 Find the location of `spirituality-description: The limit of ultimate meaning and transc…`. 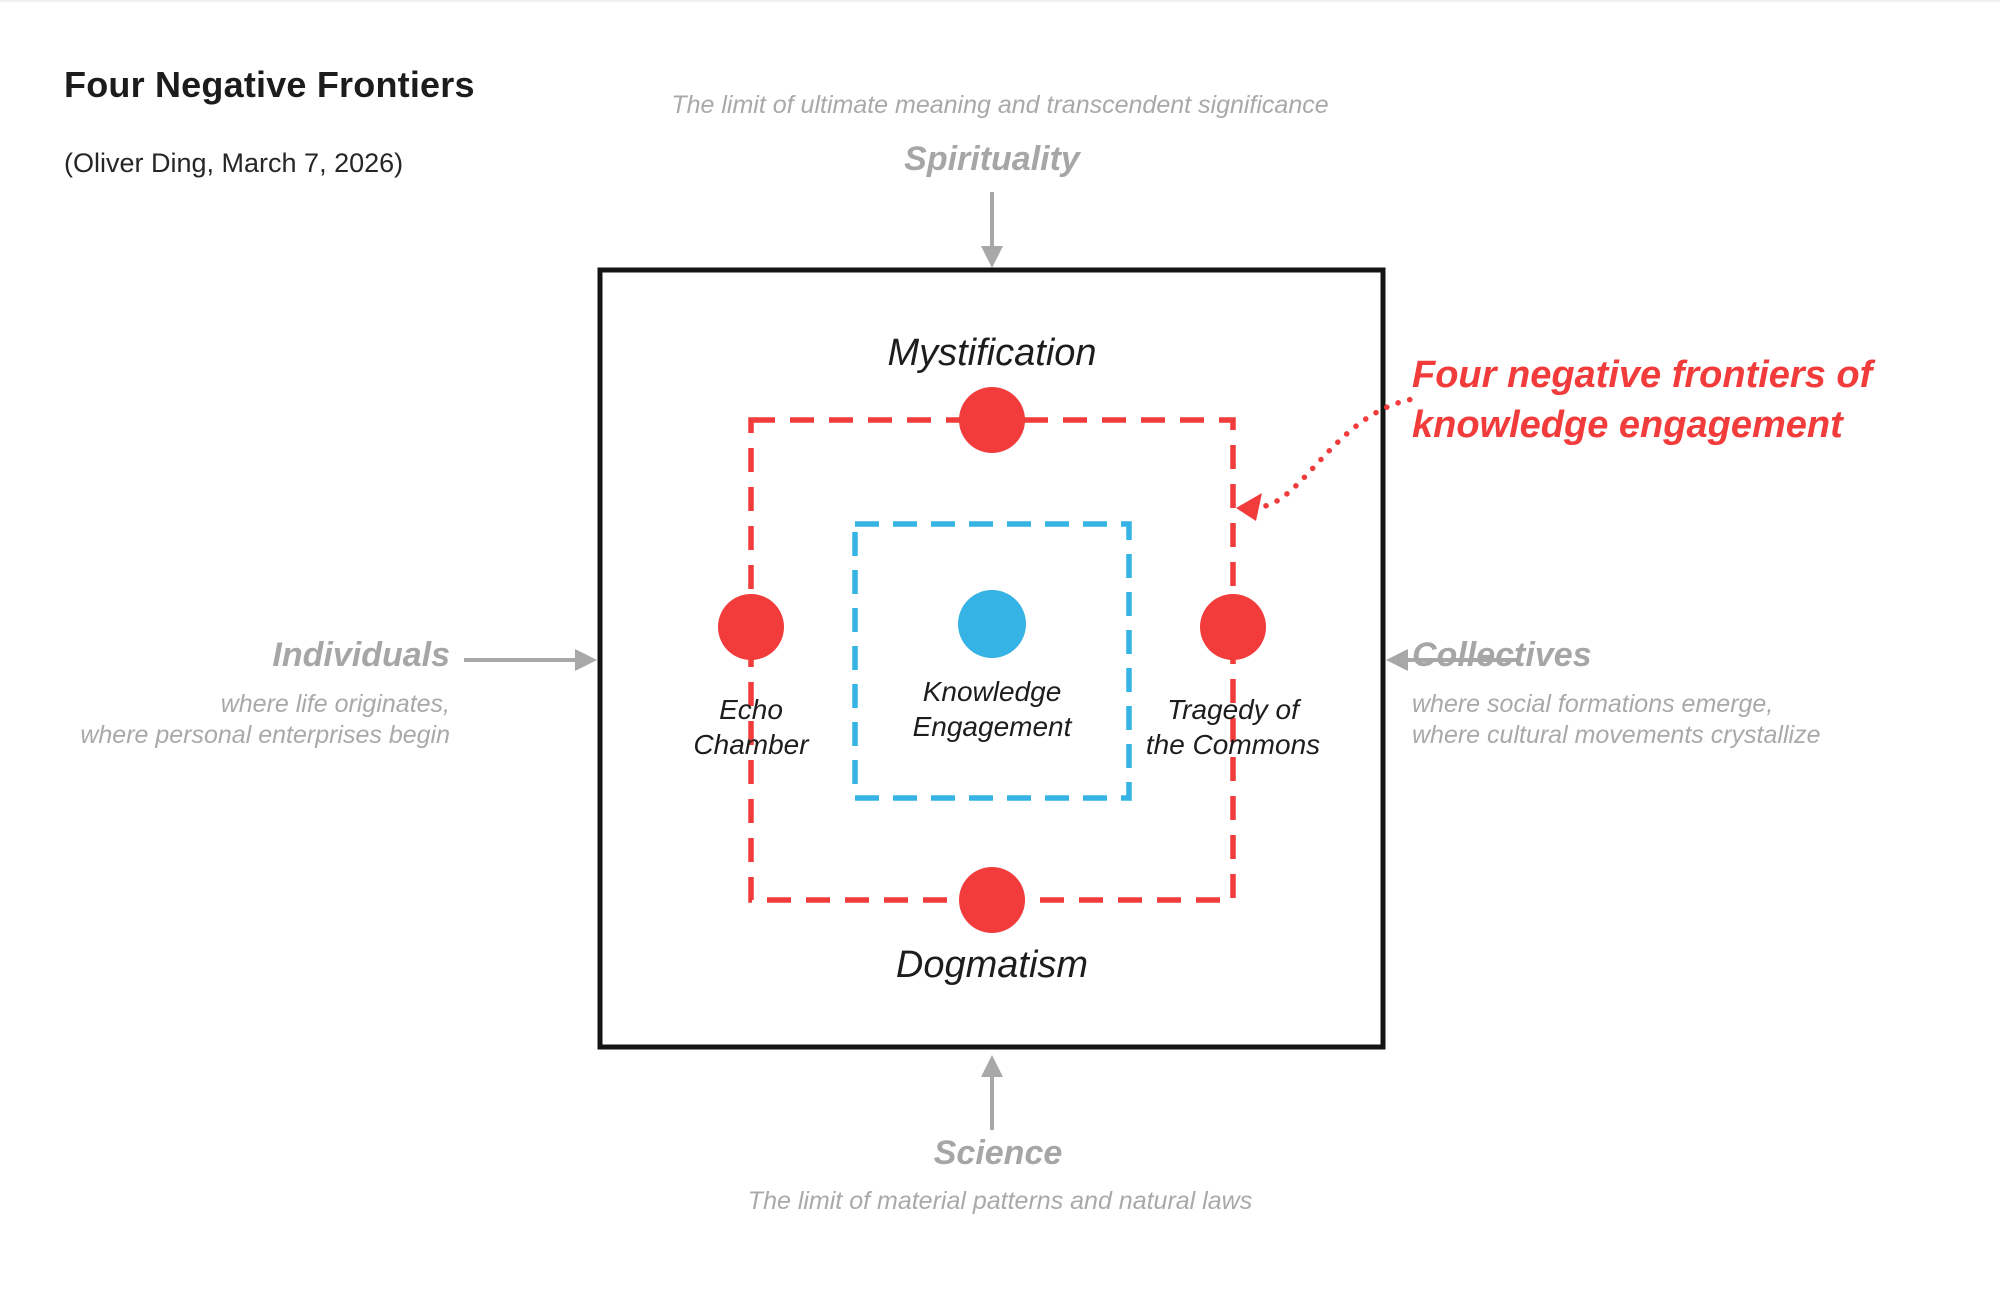

spirituality-description: The limit of ultimate meaning and transc… is located at coordinates (1000, 105).